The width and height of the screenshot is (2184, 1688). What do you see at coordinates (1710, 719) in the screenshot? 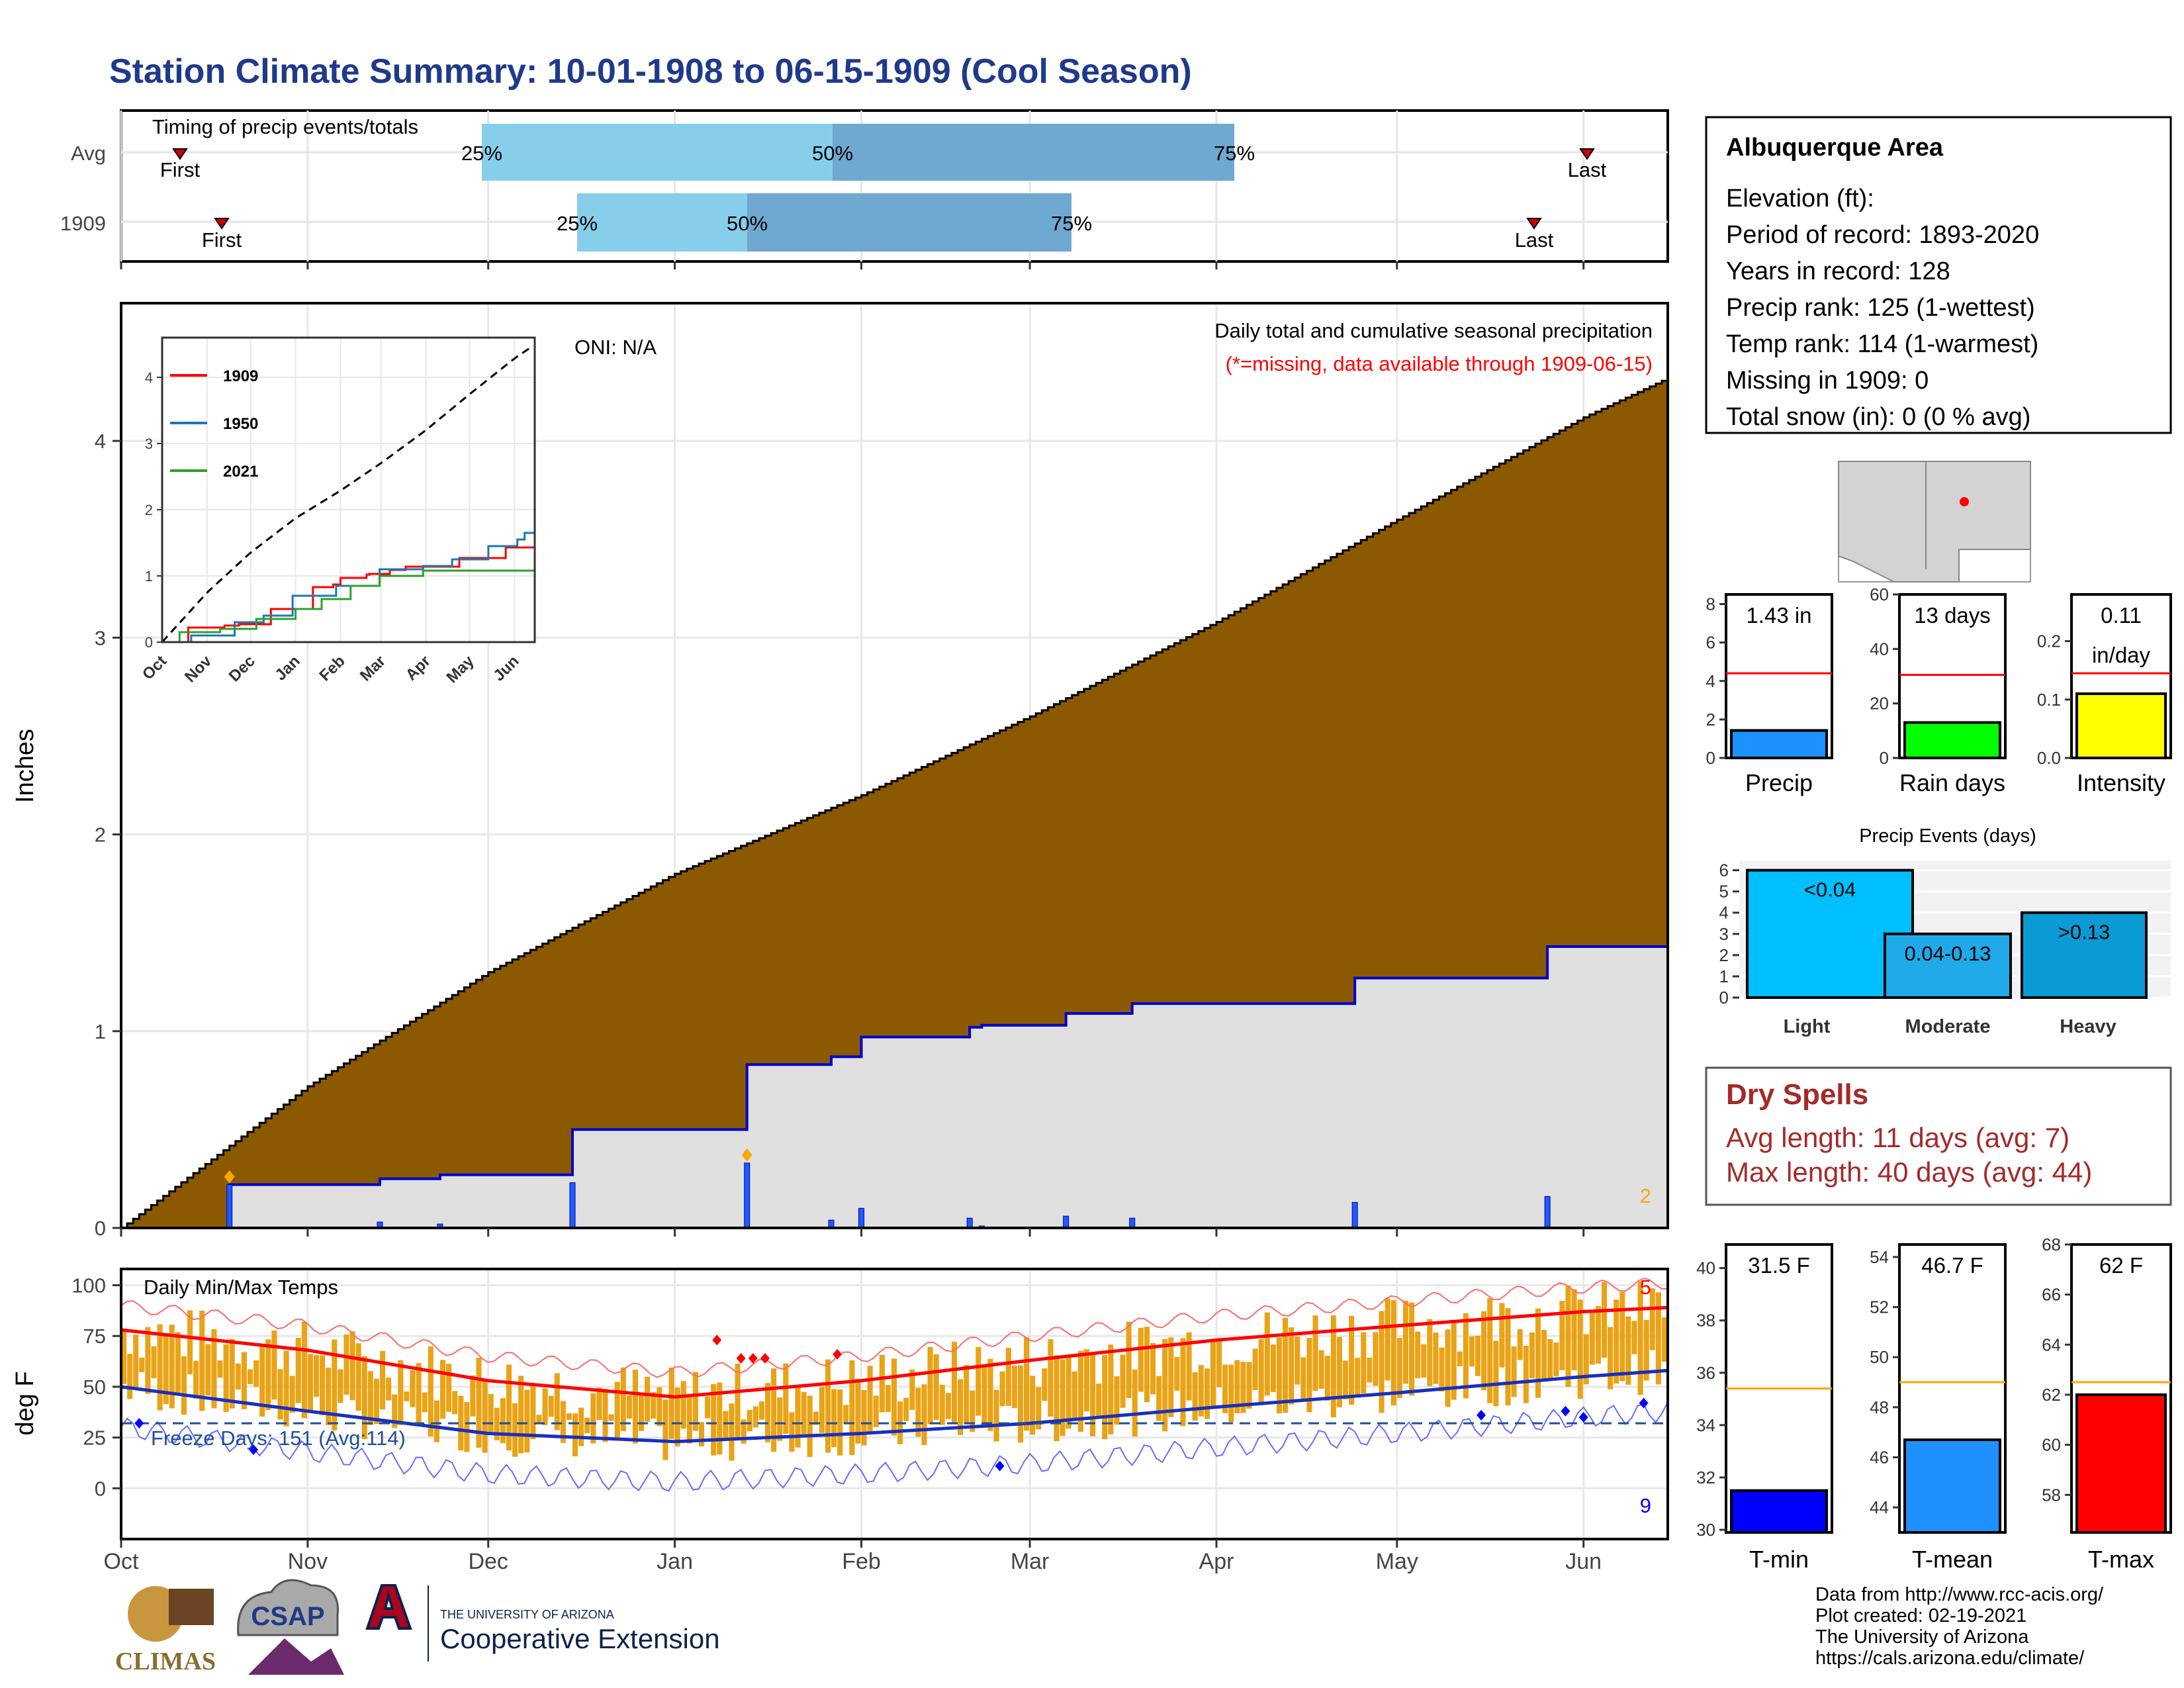
I see `summary-tick-label: 2` at bounding box center [1710, 719].